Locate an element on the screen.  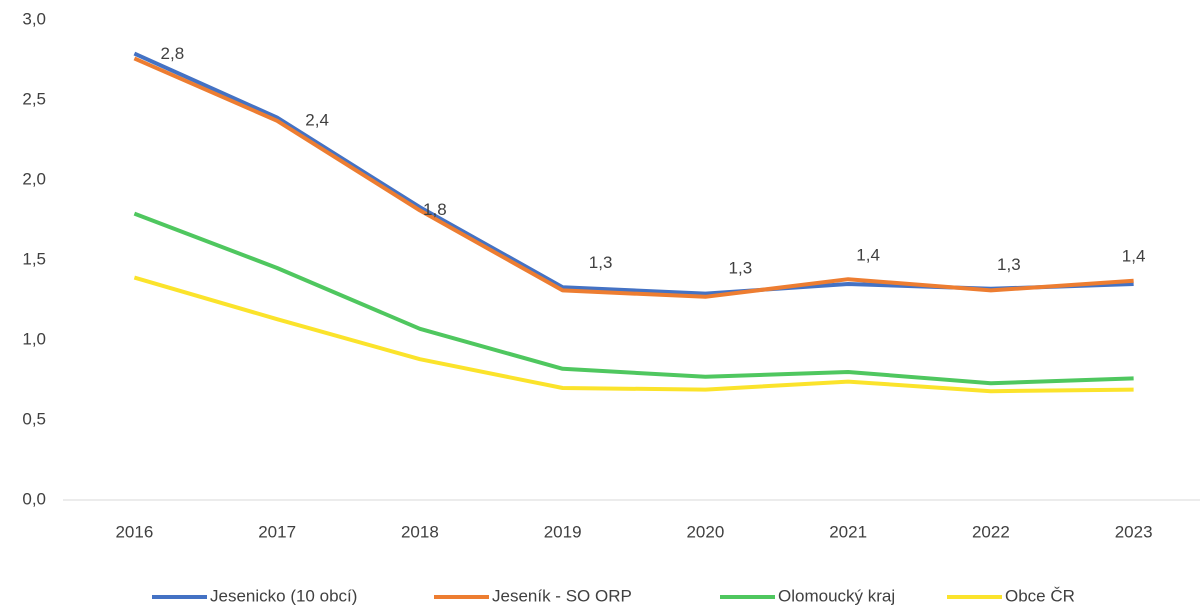
x-tick-label: 2018 is located at coordinates (420, 531).